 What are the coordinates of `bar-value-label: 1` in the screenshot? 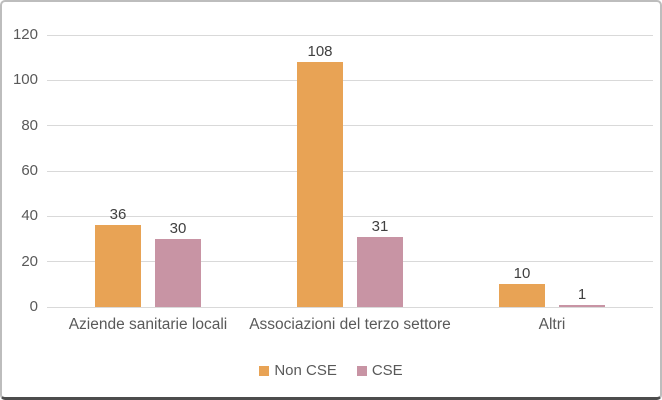 It's located at (582, 294).